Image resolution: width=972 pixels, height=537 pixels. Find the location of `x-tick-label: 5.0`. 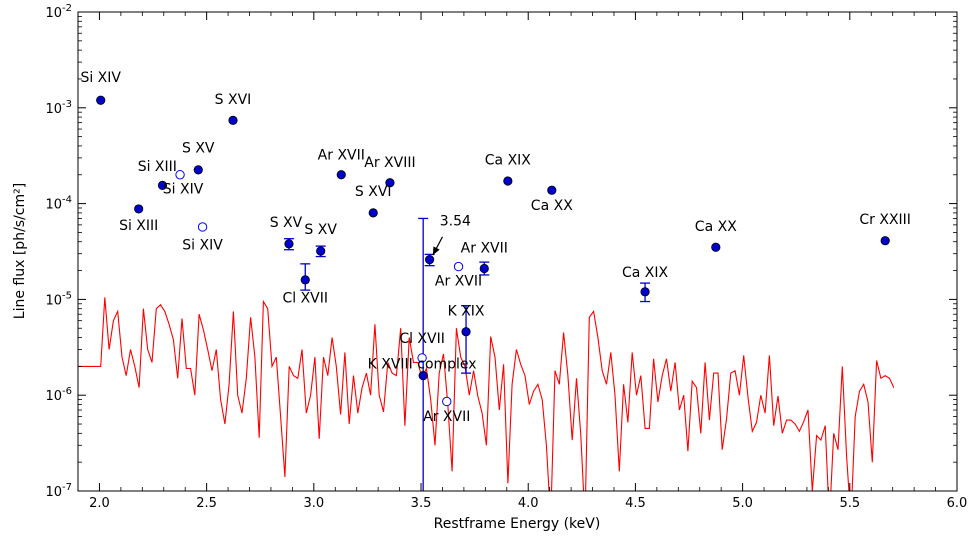

x-tick-label: 5.0 is located at coordinates (742, 503).